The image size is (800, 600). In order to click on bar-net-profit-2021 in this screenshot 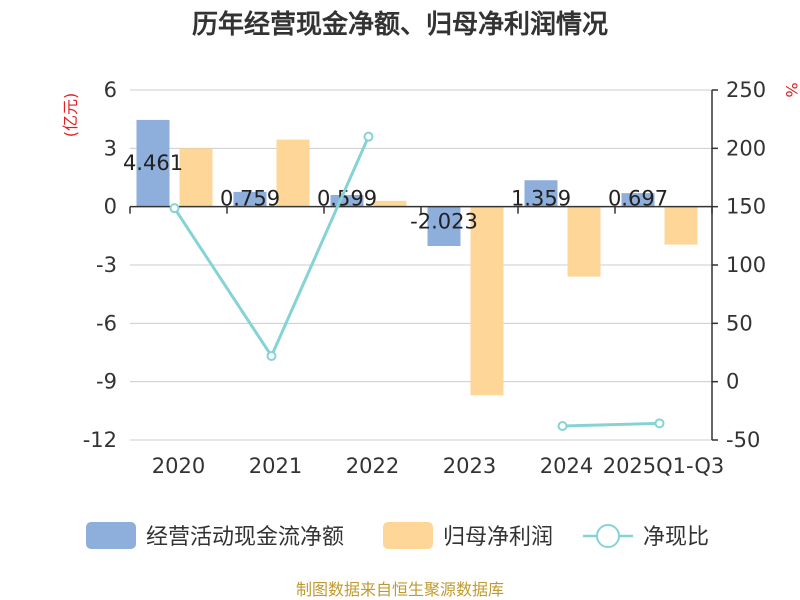, I will do `click(293, 173)`.